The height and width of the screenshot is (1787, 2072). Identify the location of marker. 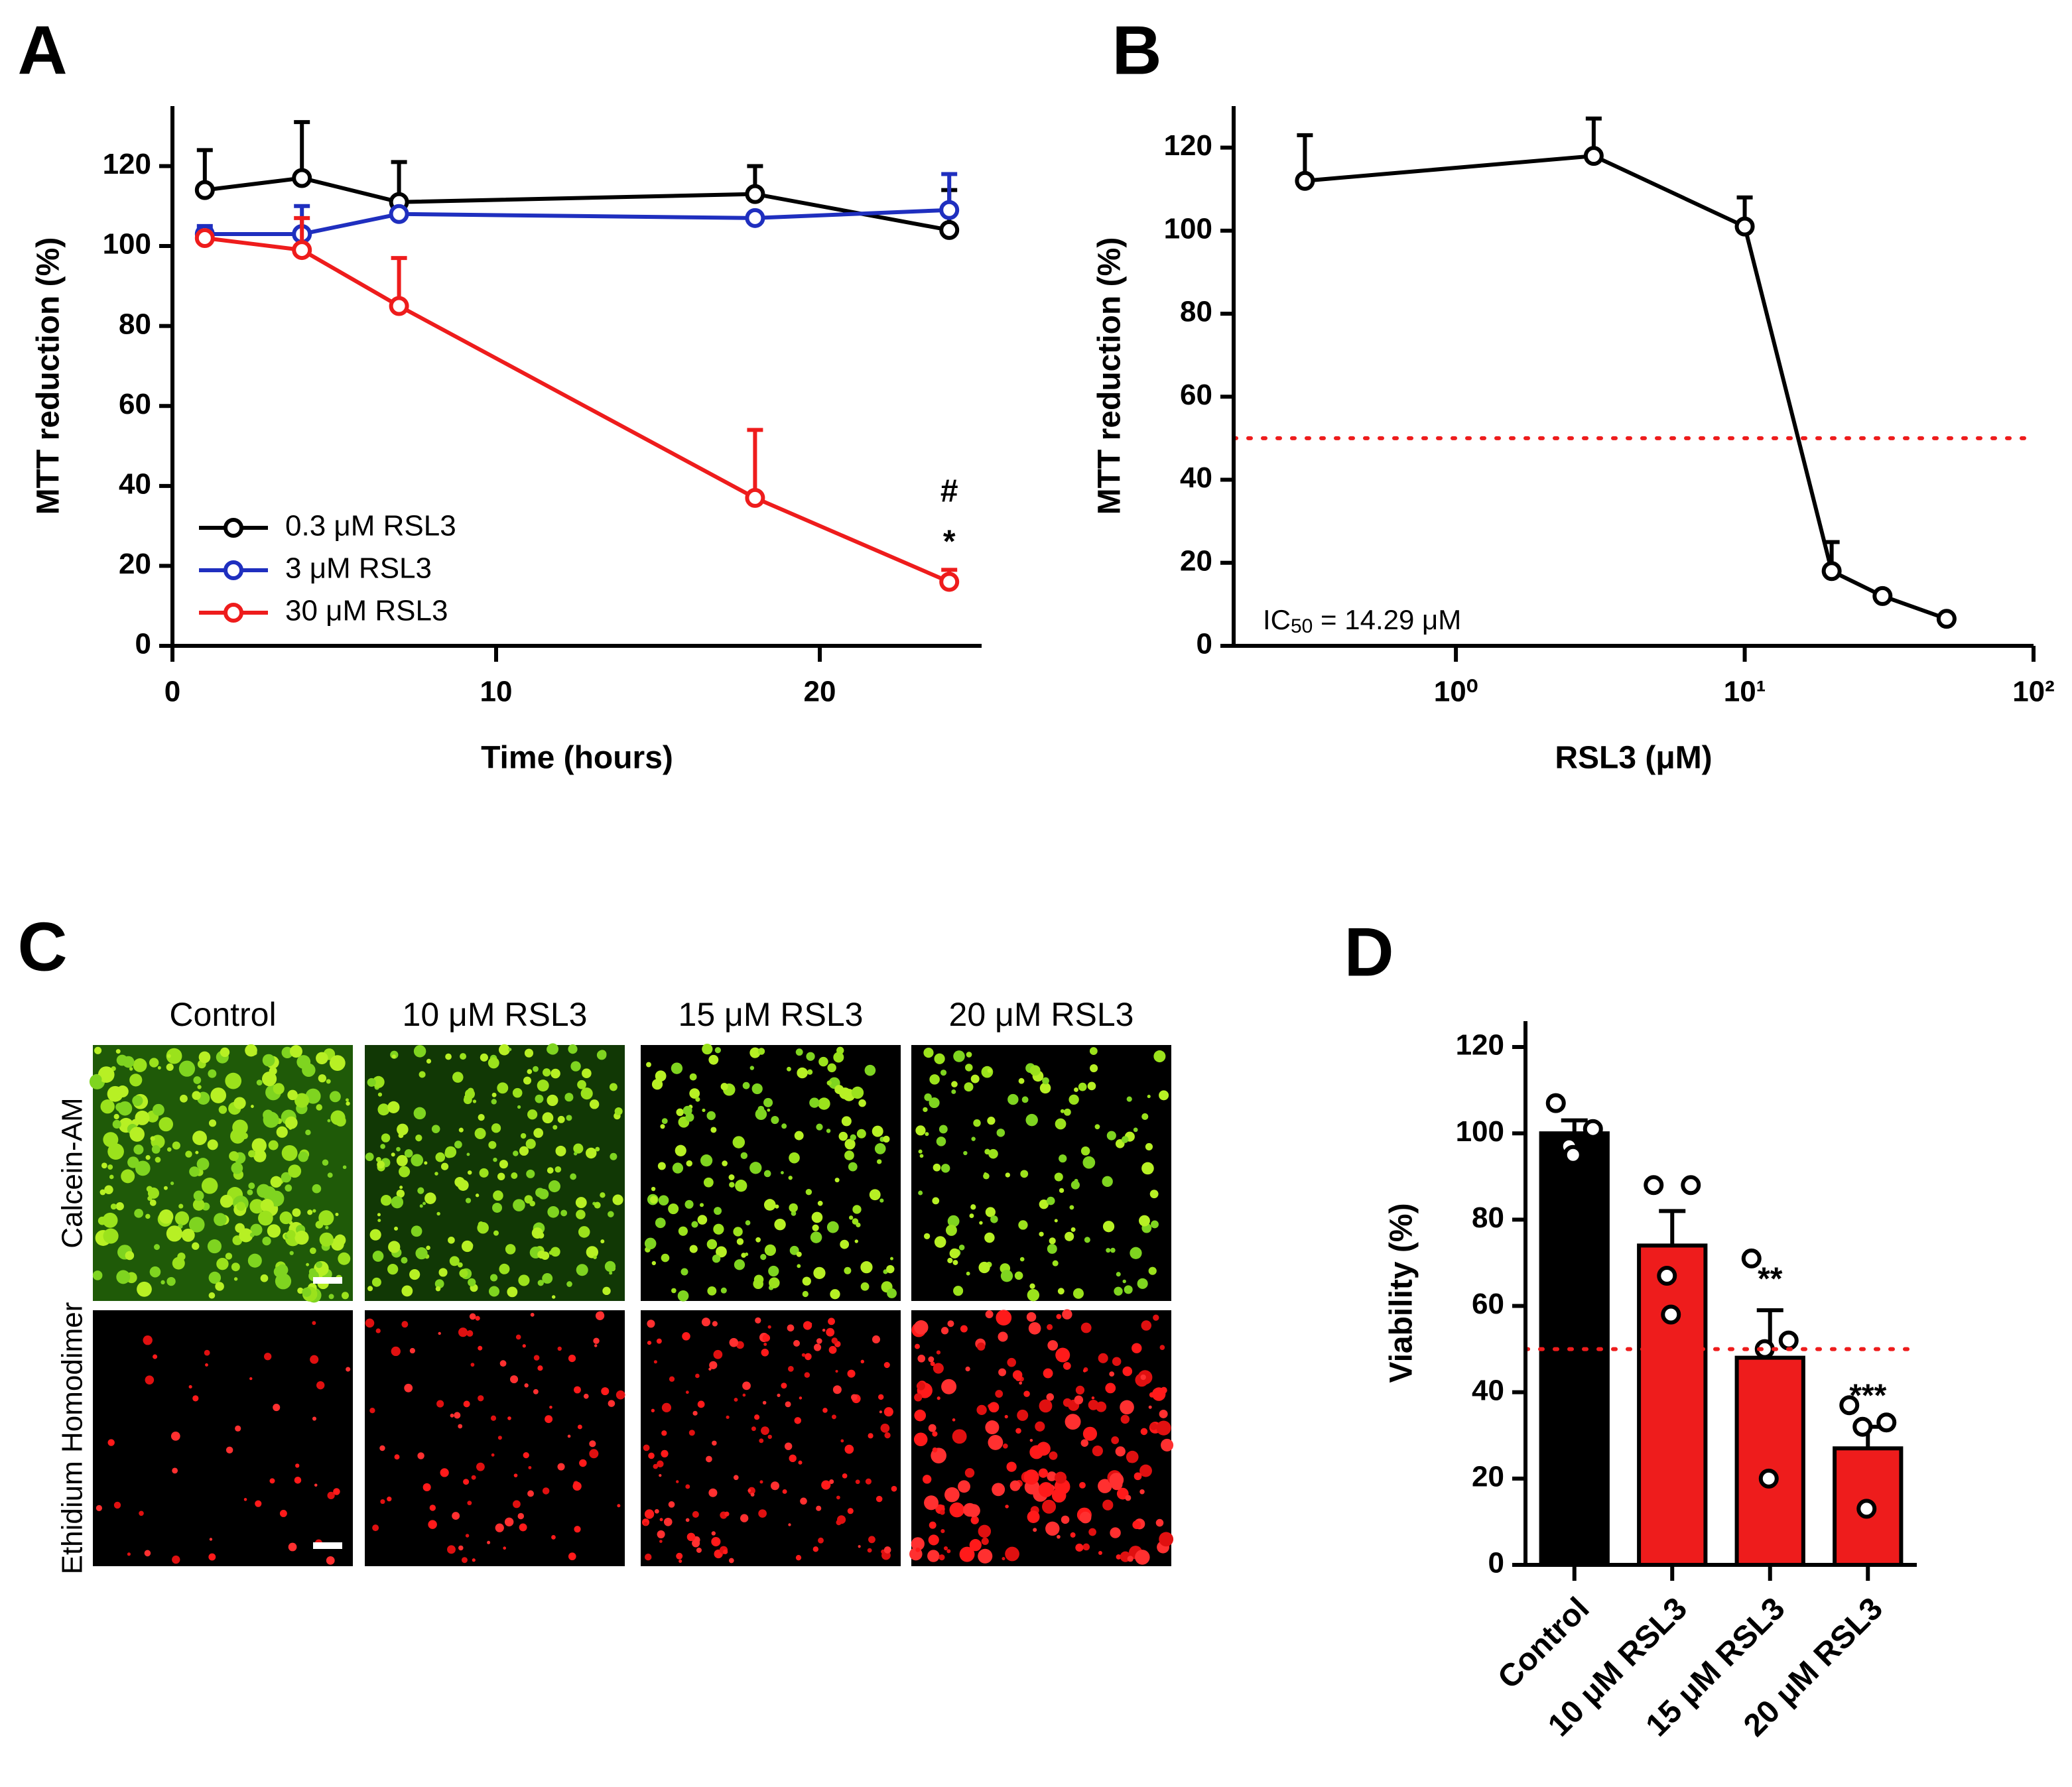
(949, 210).